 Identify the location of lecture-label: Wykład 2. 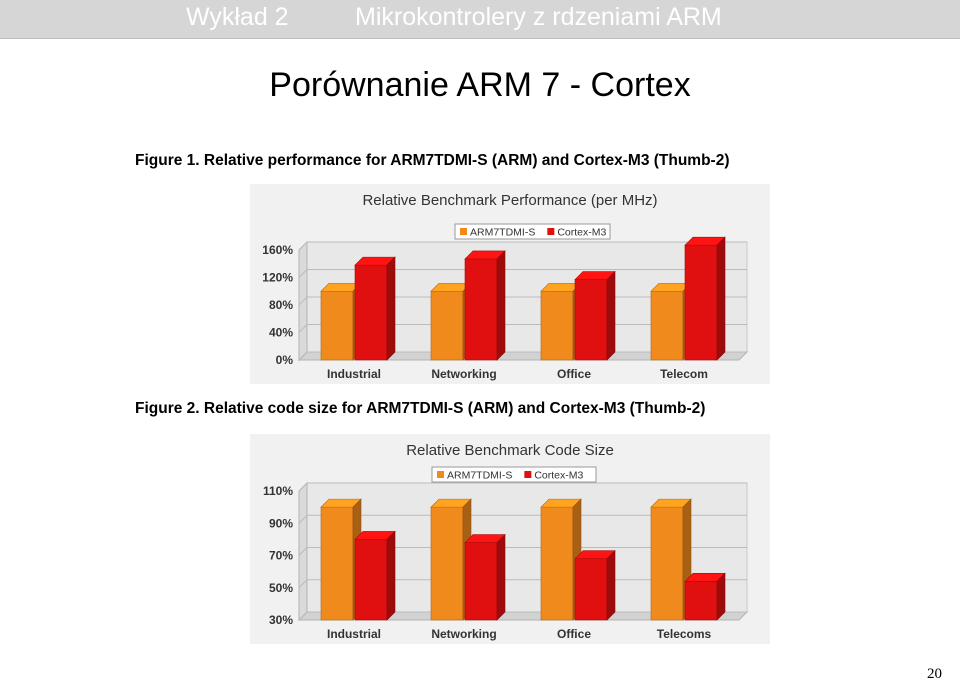
(237, 17).